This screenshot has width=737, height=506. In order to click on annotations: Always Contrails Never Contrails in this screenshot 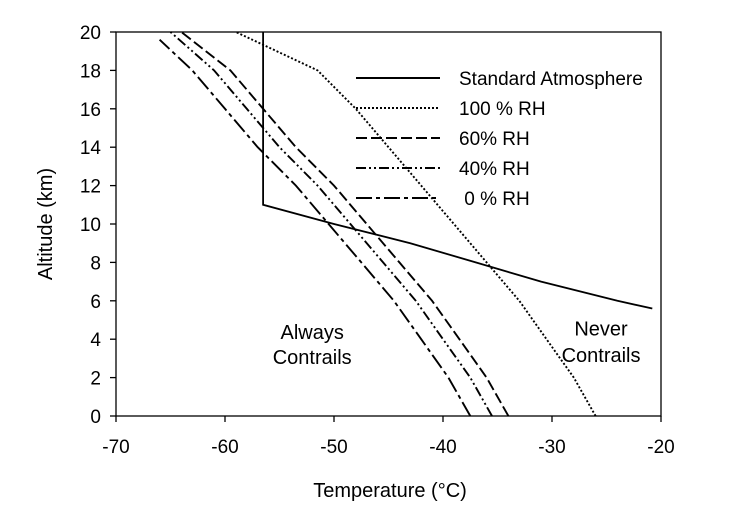, I will do `click(457, 343)`.